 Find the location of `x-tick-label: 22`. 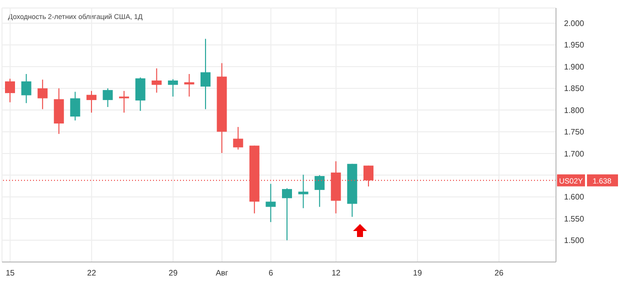

x-tick-label: 22 is located at coordinates (92, 273).